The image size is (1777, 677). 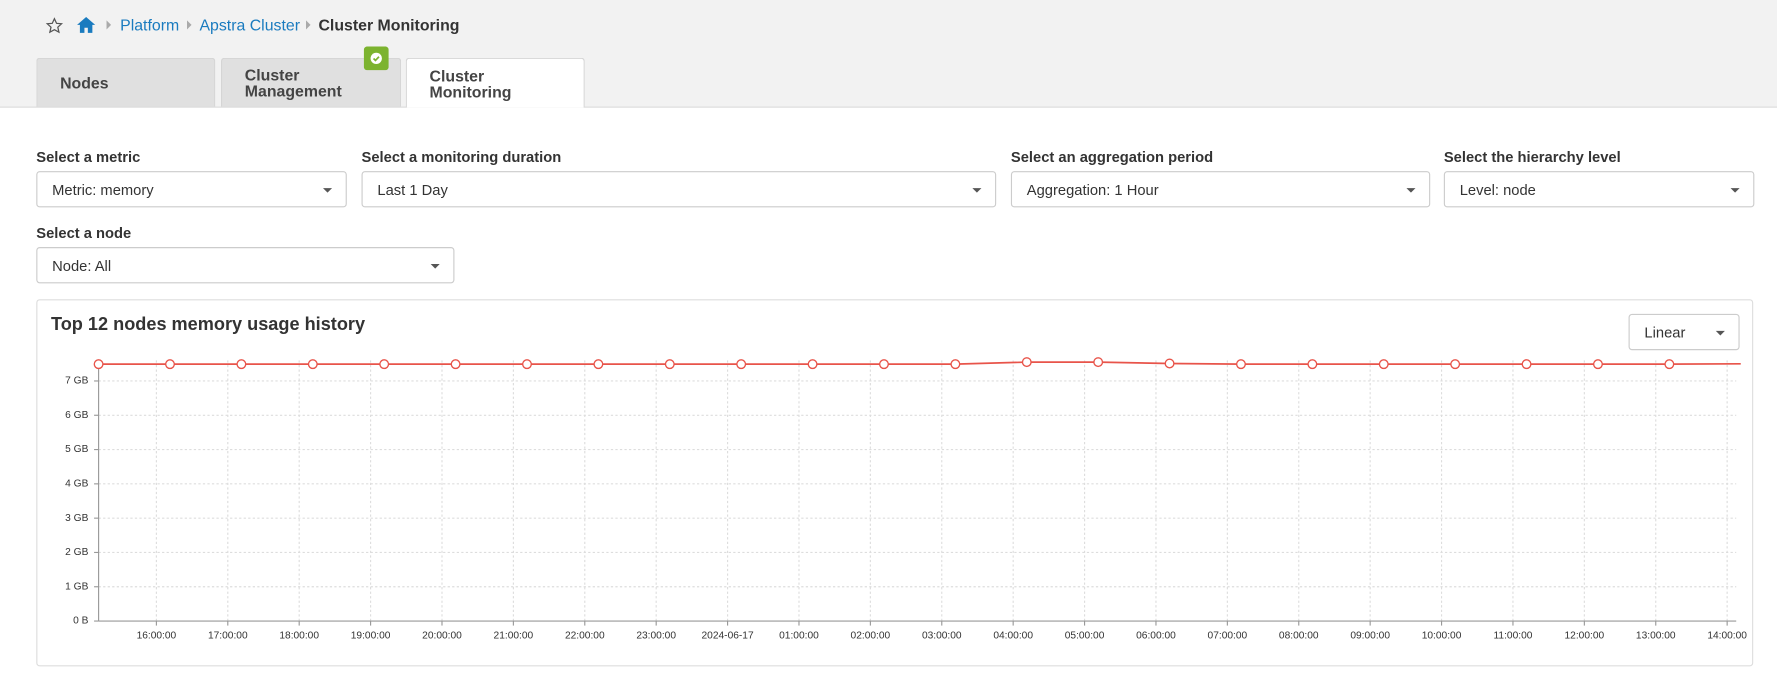 What do you see at coordinates (76, 552) in the screenshot?
I see `y-tick-label: 2 GB` at bounding box center [76, 552].